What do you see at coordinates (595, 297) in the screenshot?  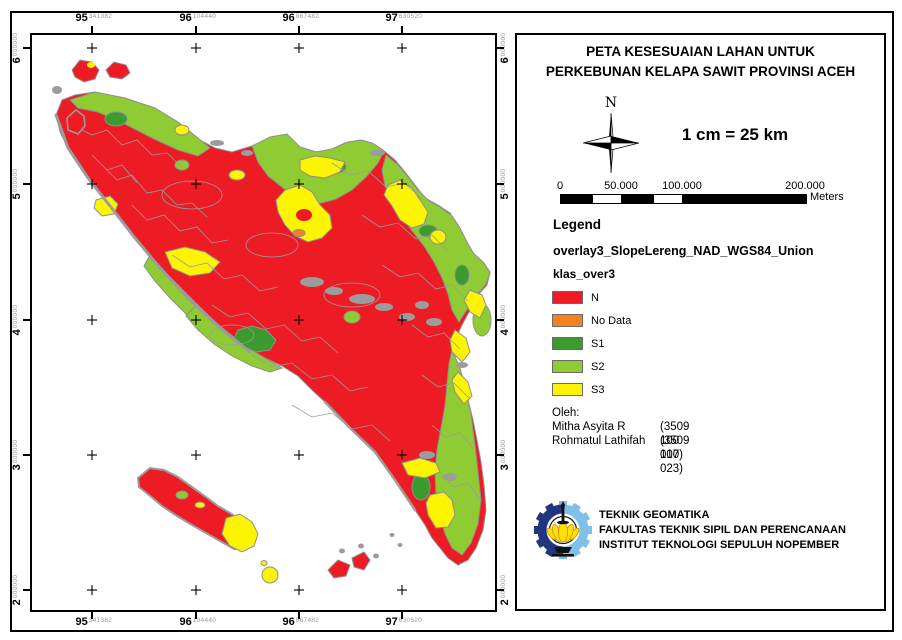 I see `legend-item-label: N` at bounding box center [595, 297].